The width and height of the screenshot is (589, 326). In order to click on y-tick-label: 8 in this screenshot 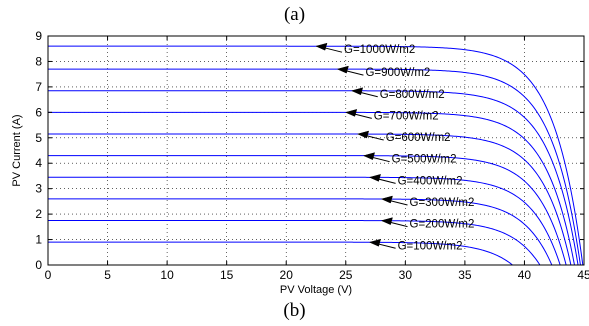, I will do `click(38, 61)`.